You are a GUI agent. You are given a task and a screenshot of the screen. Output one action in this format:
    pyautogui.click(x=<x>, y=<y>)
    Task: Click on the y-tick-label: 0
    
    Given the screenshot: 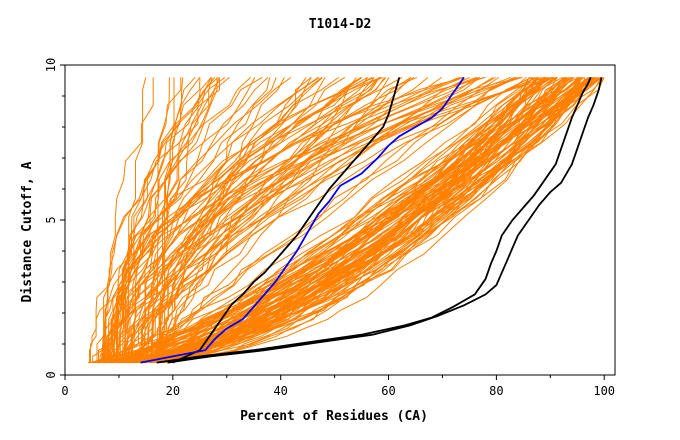 What is the action you would take?
    pyautogui.click(x=51, y=374)
    